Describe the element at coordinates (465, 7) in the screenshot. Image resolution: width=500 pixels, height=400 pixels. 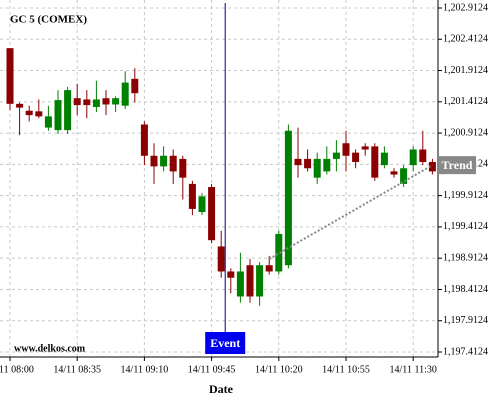
I see `y-tick-label: 1,202.9124` at that location.